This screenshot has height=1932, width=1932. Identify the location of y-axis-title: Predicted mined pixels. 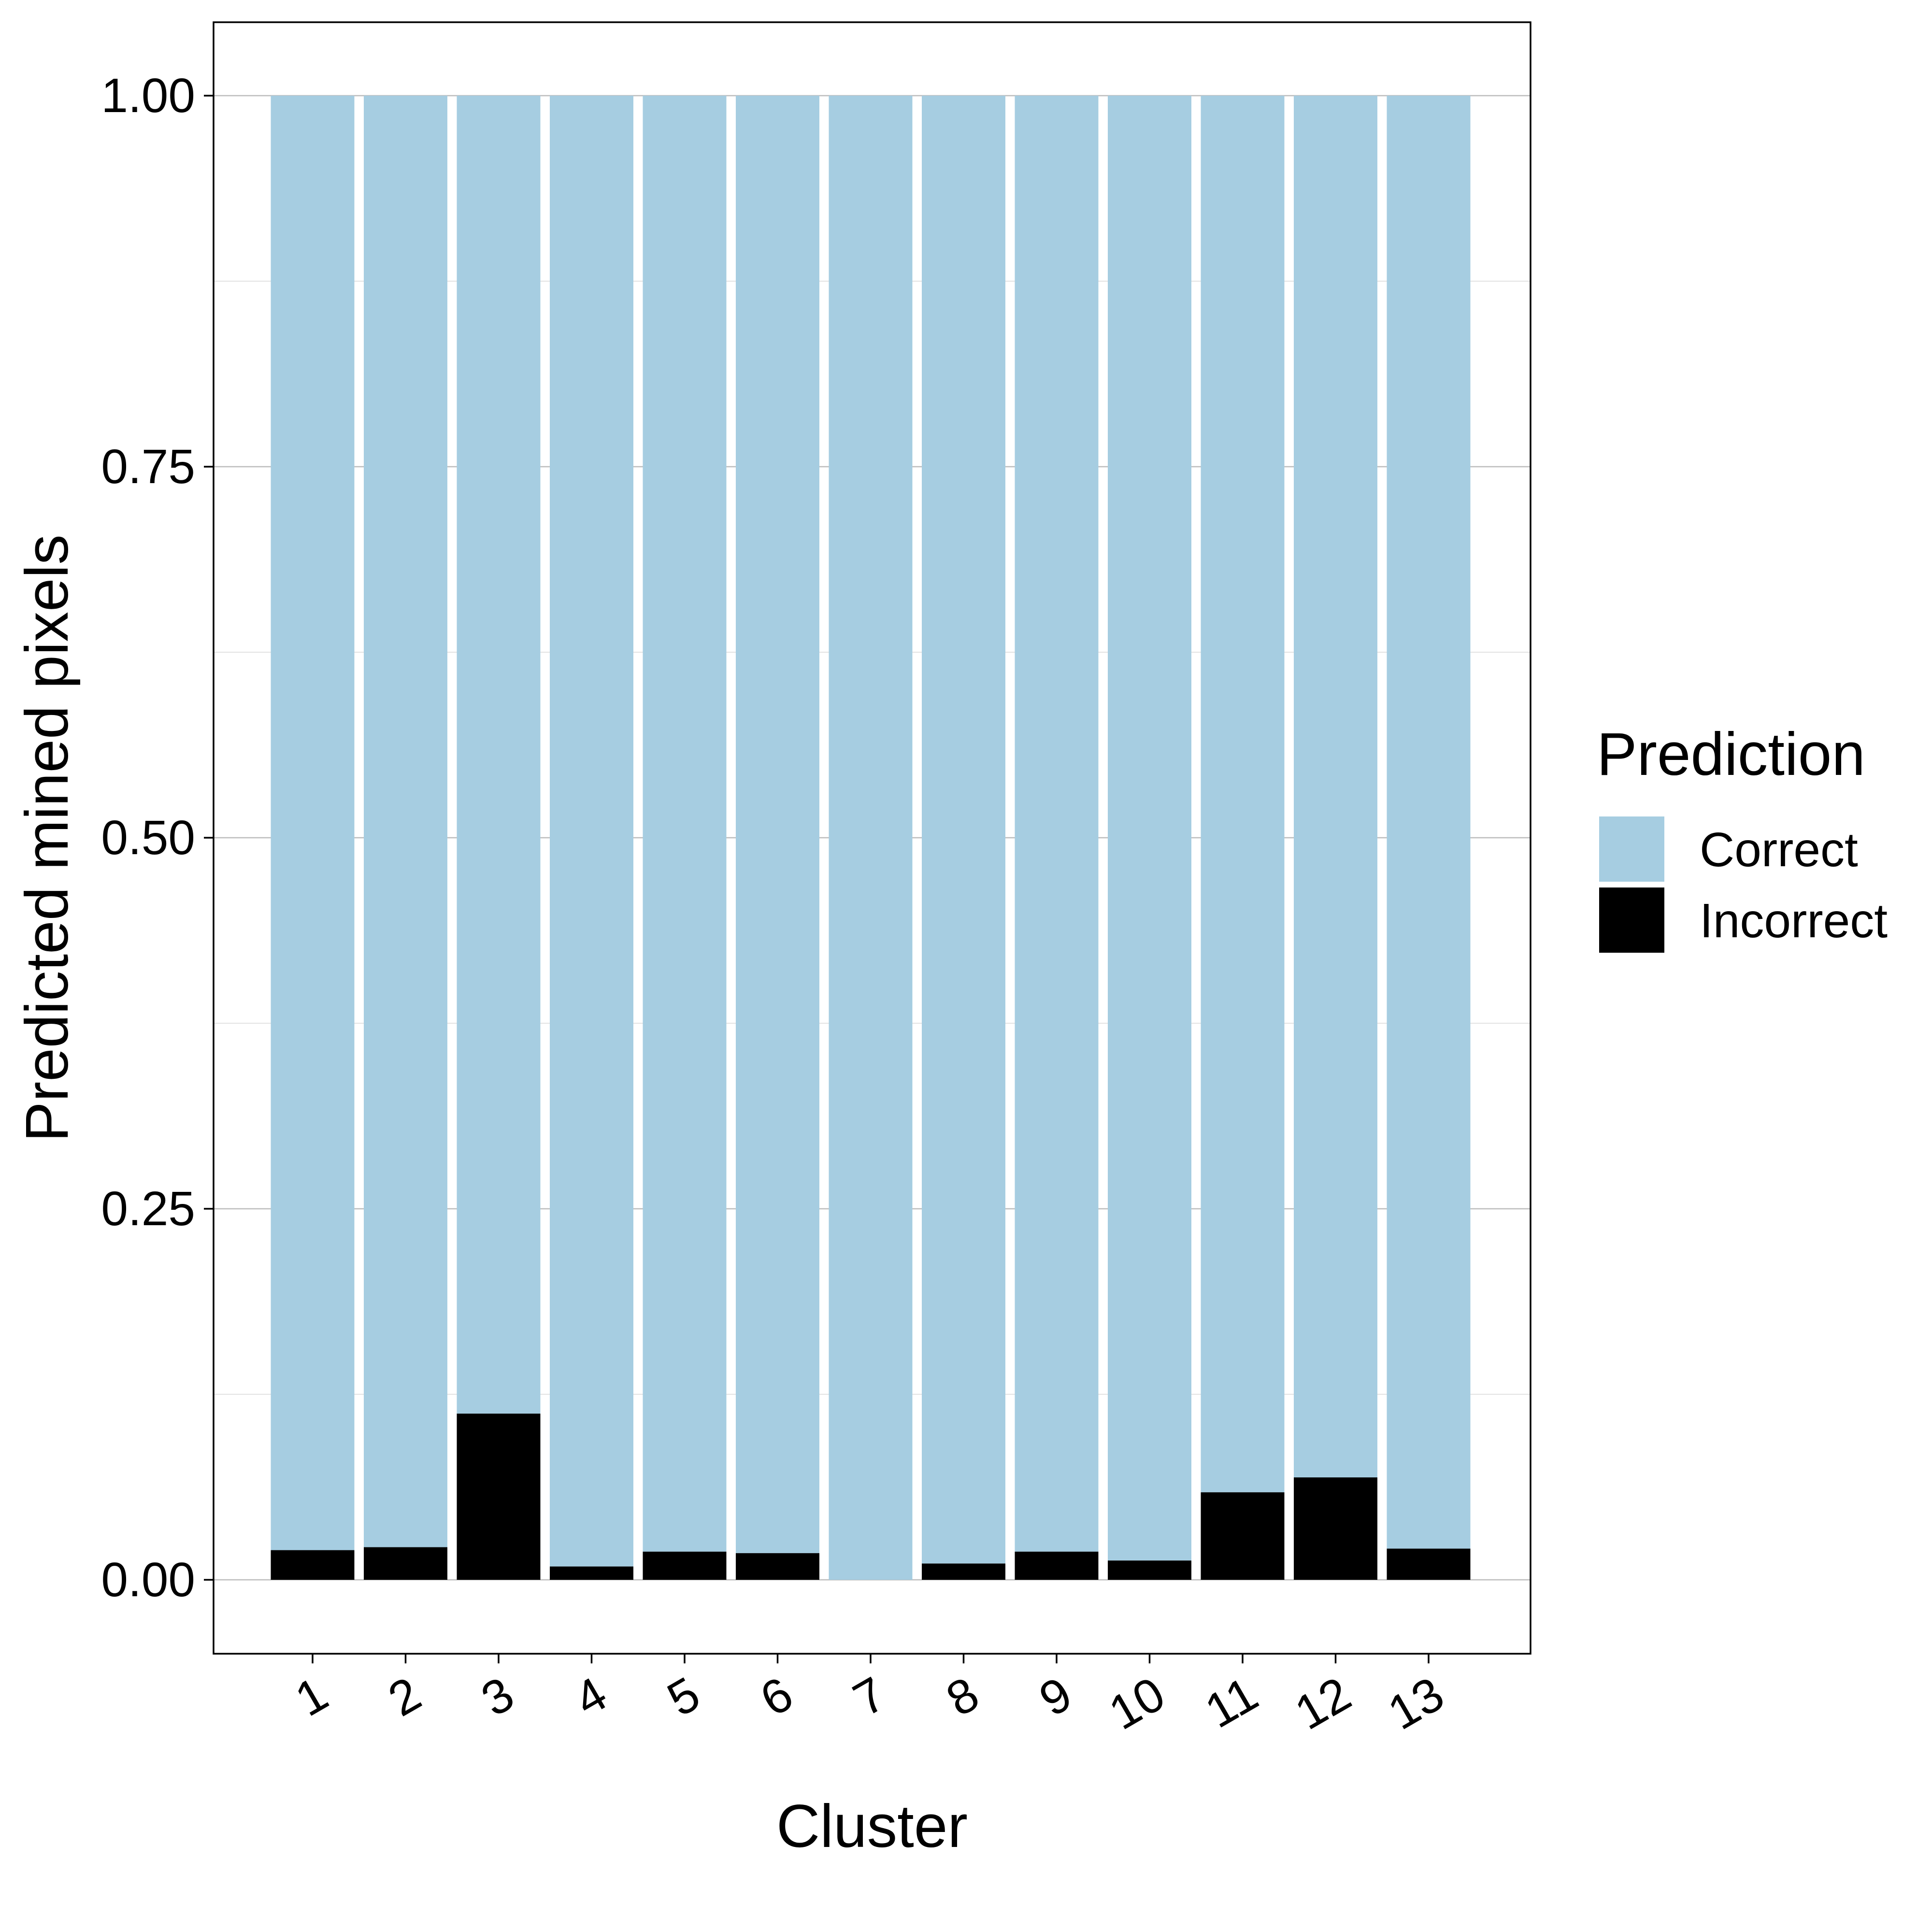
(48, 838).